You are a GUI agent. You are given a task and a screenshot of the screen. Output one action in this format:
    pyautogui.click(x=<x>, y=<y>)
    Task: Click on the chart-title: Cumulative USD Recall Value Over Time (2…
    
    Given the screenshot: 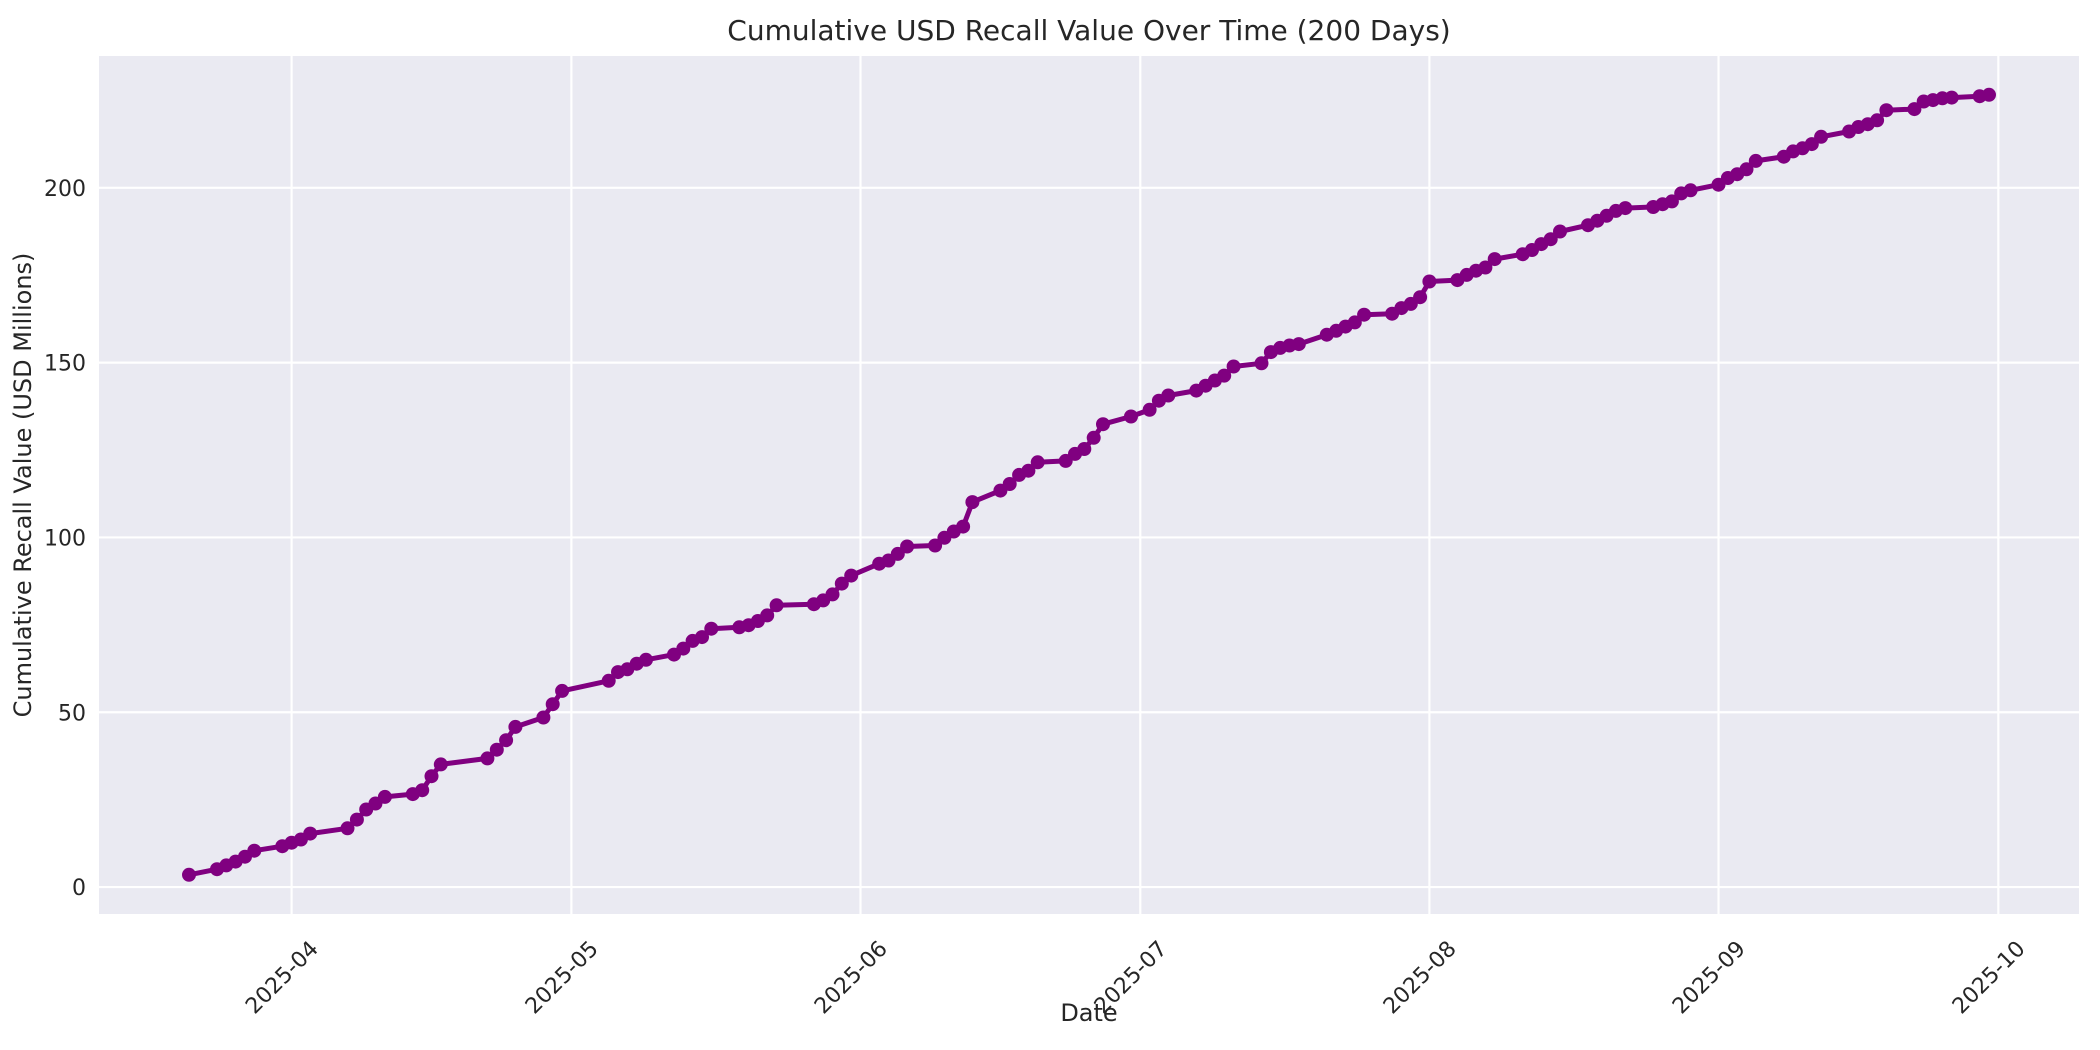 What is the action you would take?
    pyautogui.click(x=1088, y=30)
    